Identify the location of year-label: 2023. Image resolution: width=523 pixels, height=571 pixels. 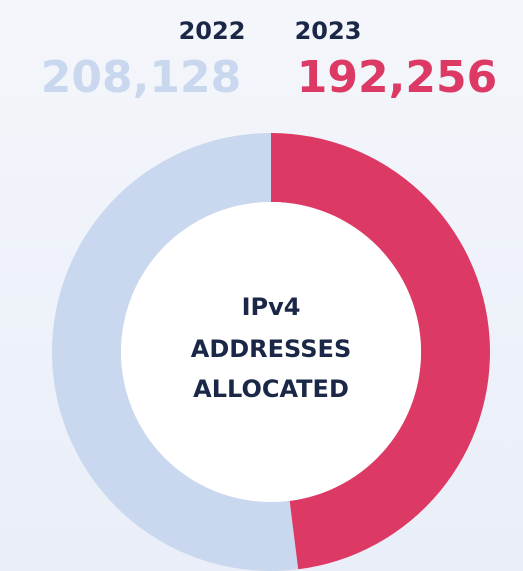
(328, 31).